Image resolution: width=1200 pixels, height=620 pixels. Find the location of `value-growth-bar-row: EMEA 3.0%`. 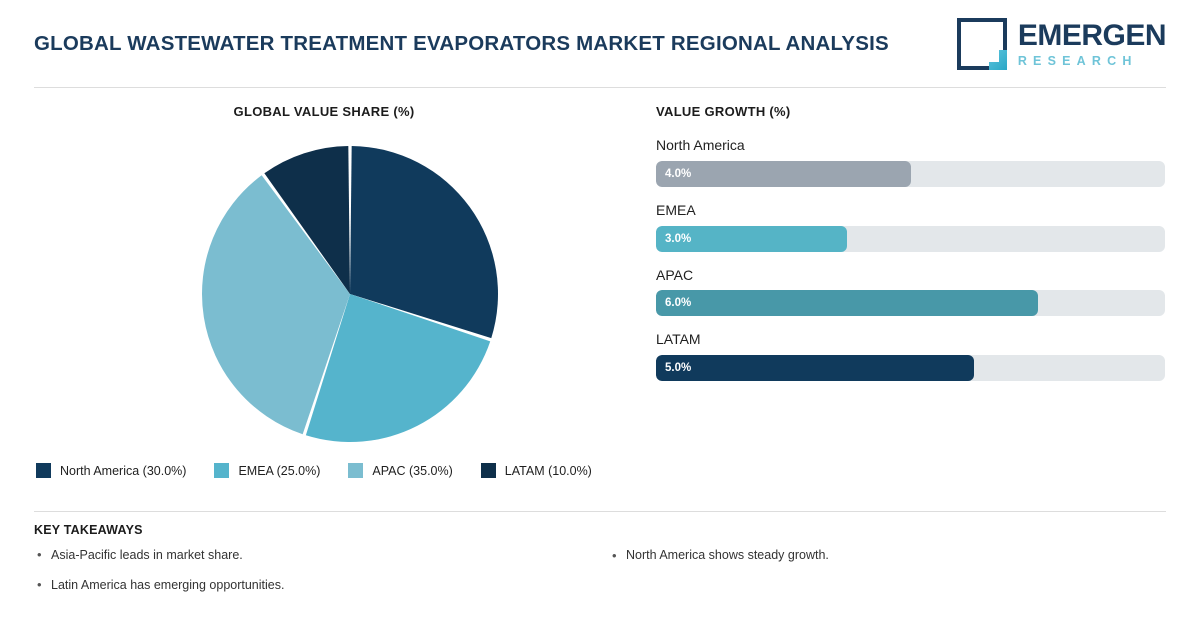

value-growth-bar-row: EMEA 3.0% is located at coordinates (911, 227).